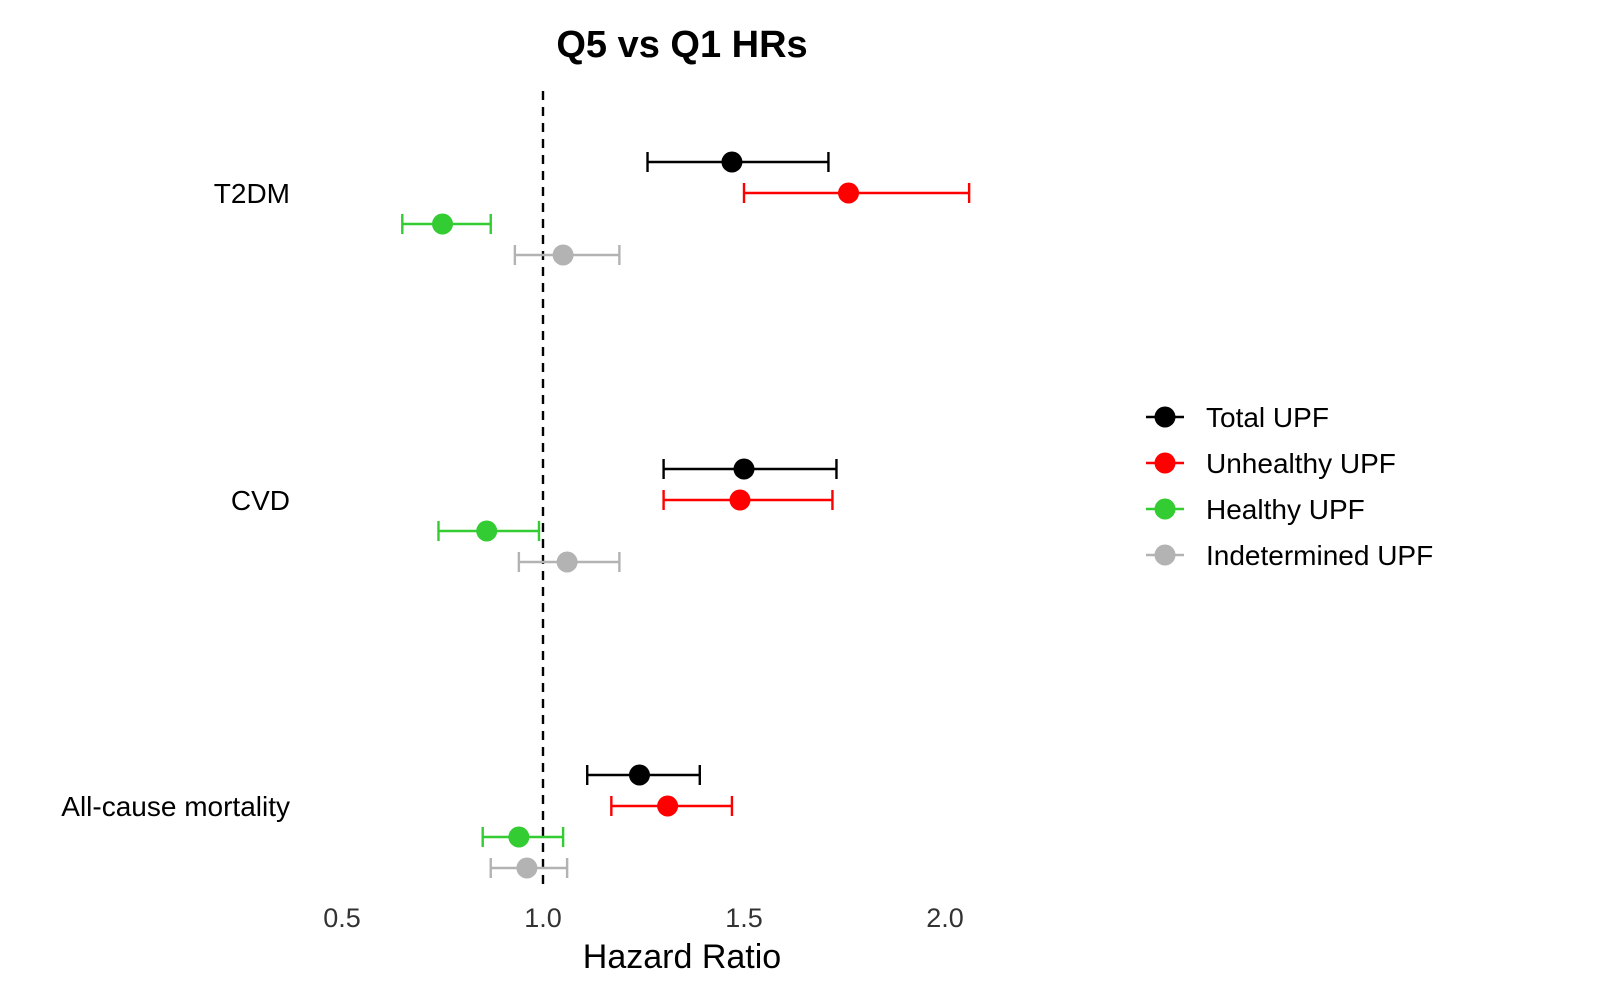  Describe the element at coordinates (175, 806) in the screenshot. I see `category-label: All-cause mortality` at that location.